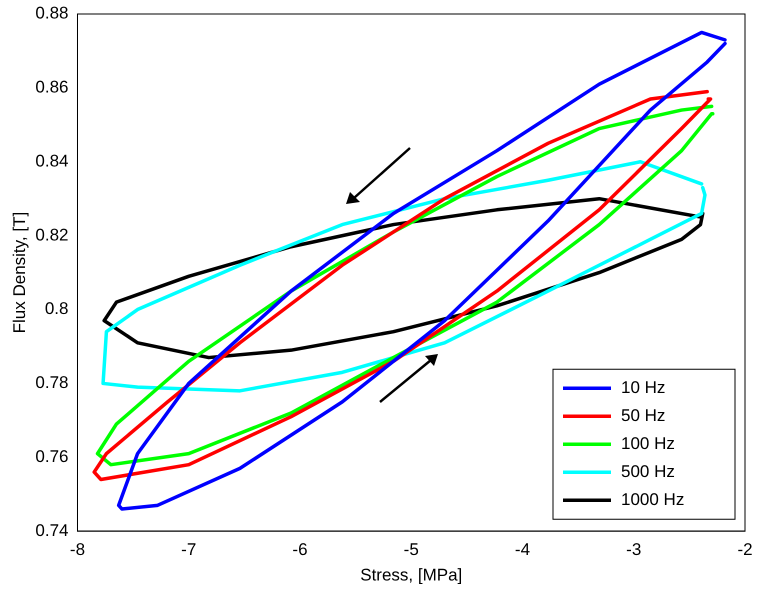 This screenshot has width=757, height=592. I want to click on legend-label: 500 Hz, so click(648, 471).